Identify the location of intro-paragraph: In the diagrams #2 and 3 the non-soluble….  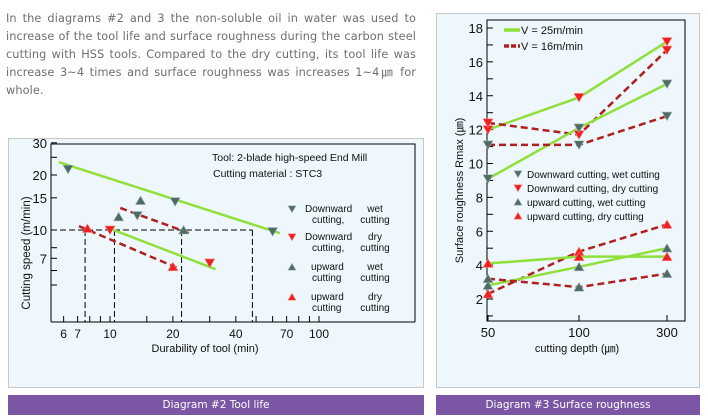
(211, 54).